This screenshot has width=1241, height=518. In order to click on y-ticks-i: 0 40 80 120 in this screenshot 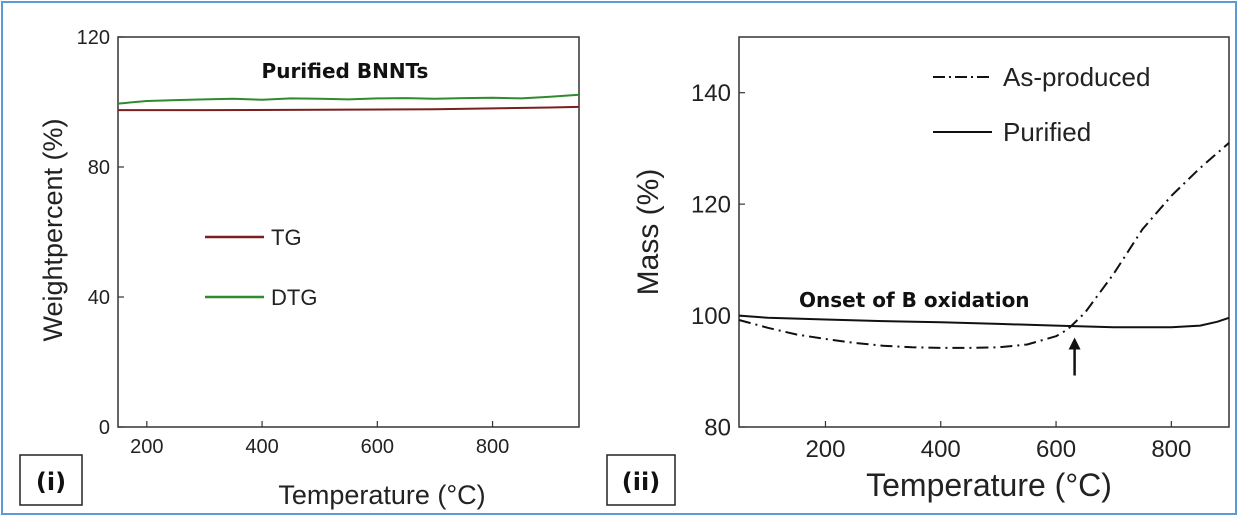, I will do `click(100, 233)`.